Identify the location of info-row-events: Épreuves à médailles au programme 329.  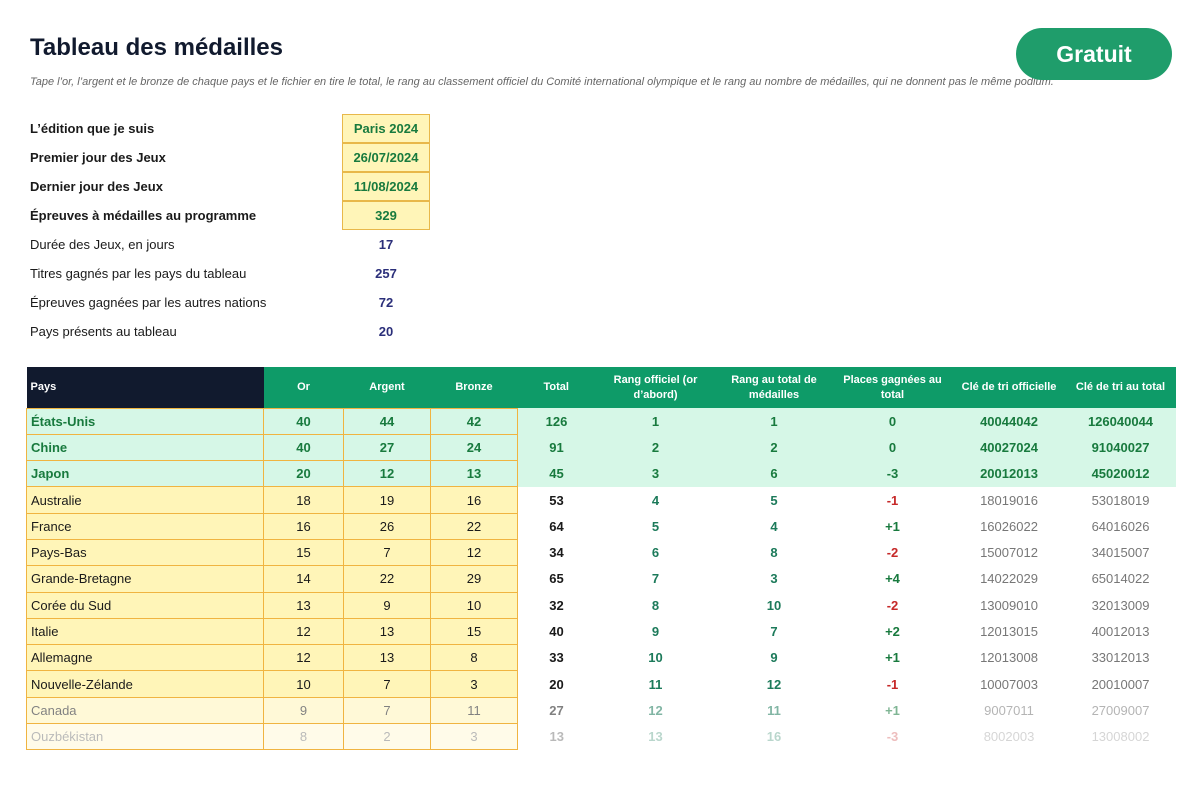
(240, 215).